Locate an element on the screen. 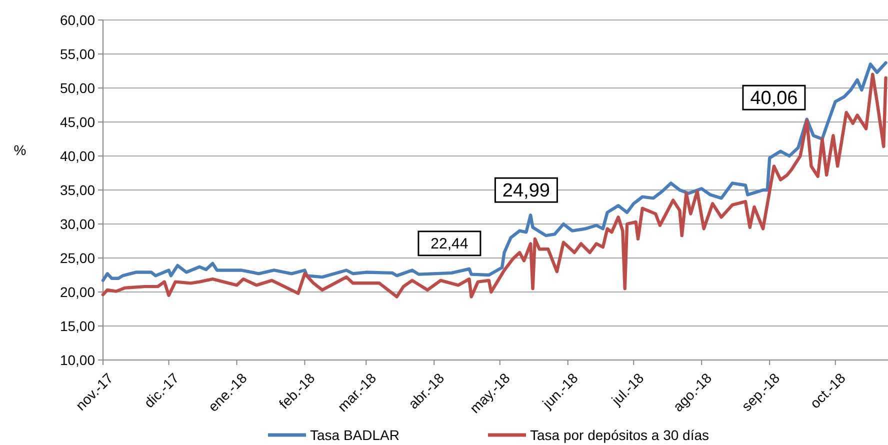  y-tick-label: 45,00 is located at coordinates (78, 122).